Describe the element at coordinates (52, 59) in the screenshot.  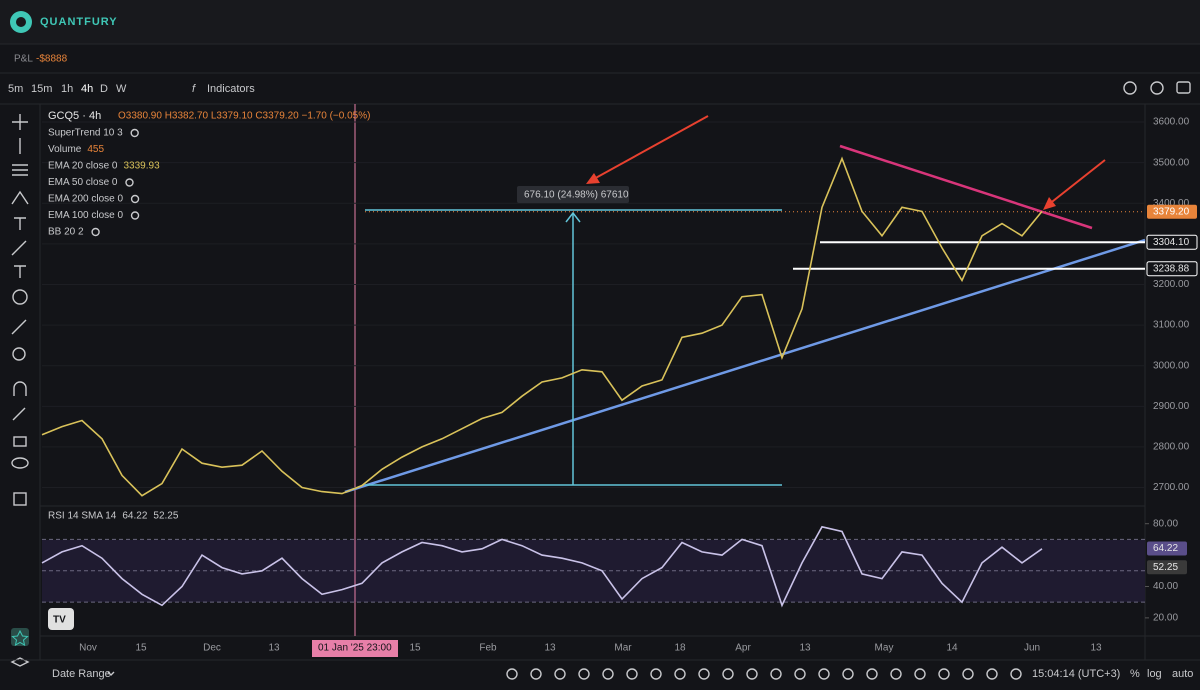
I see `pnl-value: -$8888` at that location.